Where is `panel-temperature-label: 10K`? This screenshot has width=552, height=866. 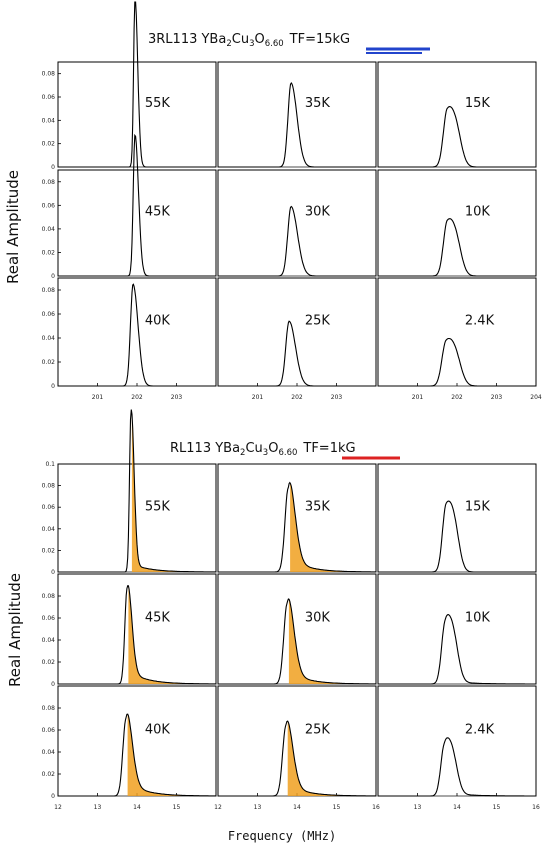
panel-temperature-label: 10K is located at coordinates (478, 212).